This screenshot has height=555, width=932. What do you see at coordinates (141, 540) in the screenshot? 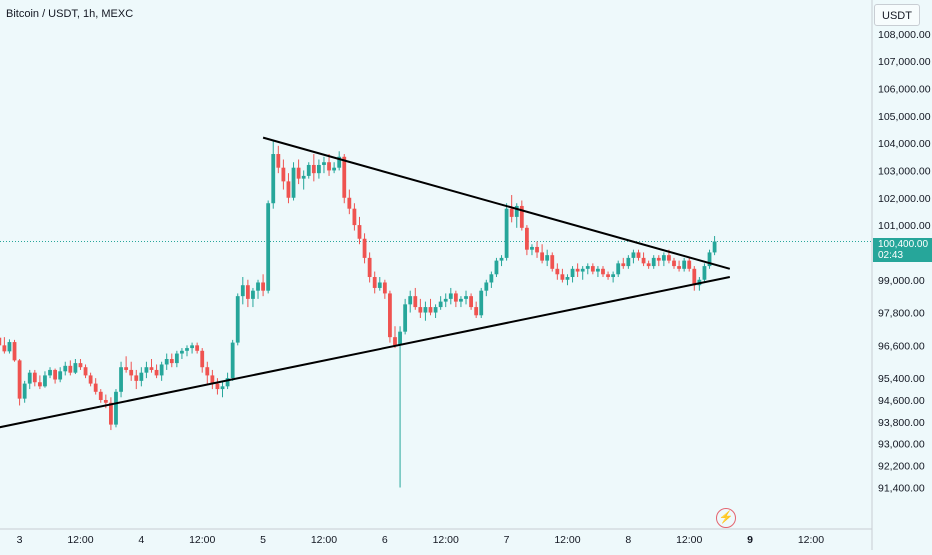
I see `time-tick-label: 4` at bounding box center [141, 540].